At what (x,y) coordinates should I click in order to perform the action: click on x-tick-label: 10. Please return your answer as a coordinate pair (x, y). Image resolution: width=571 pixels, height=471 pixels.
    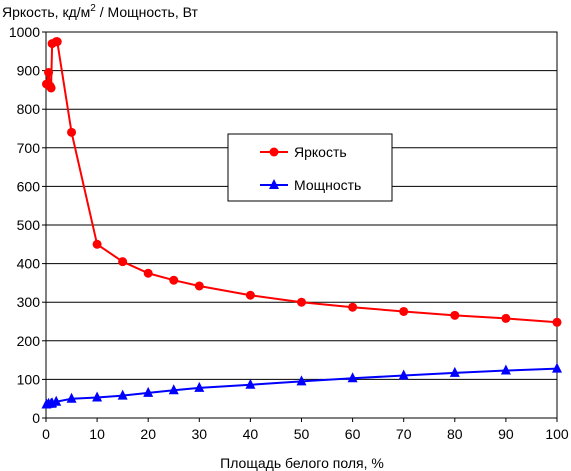
    Looking at the image, I should click on (97, 434).